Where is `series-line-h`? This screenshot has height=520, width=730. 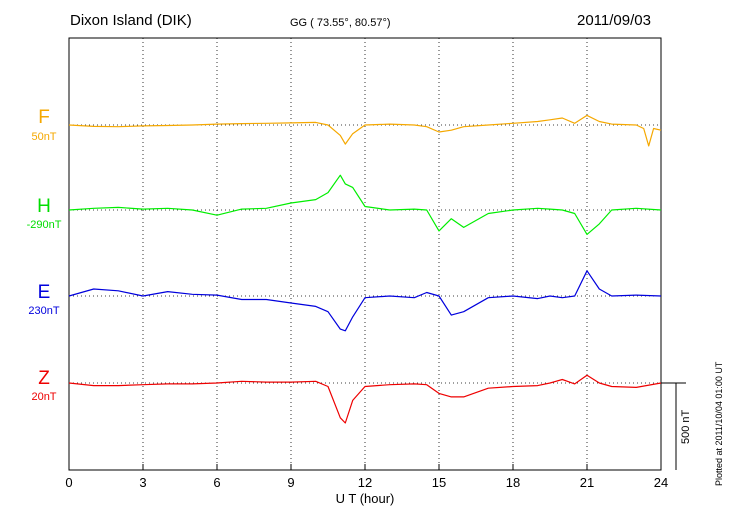
series-line-h is located at coordinates (365, 204).